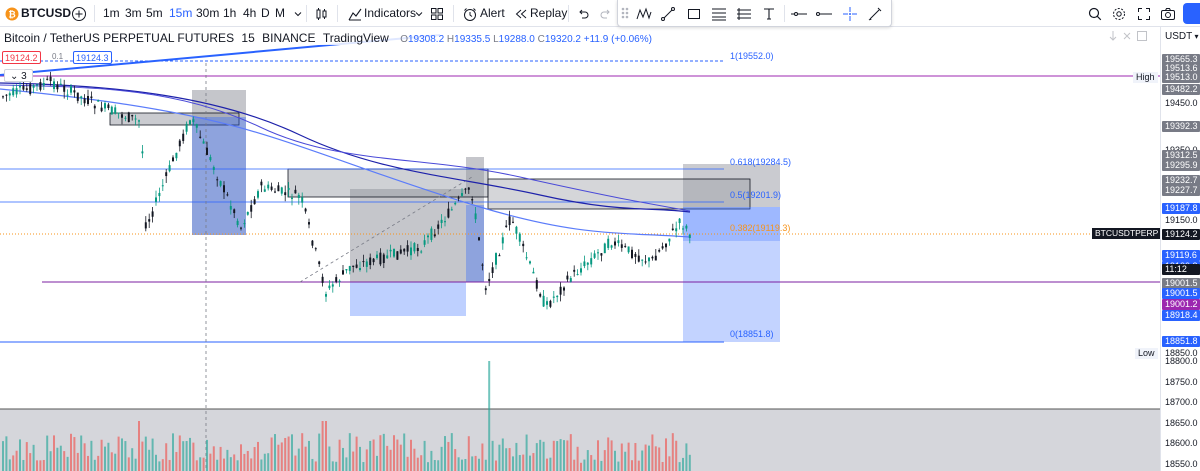 This screenshot has height=471, width=1200. What do you see at coordinates (784, 13) in the screenshot?
I see `toolbar-divider` at bounding box center [784, 13].